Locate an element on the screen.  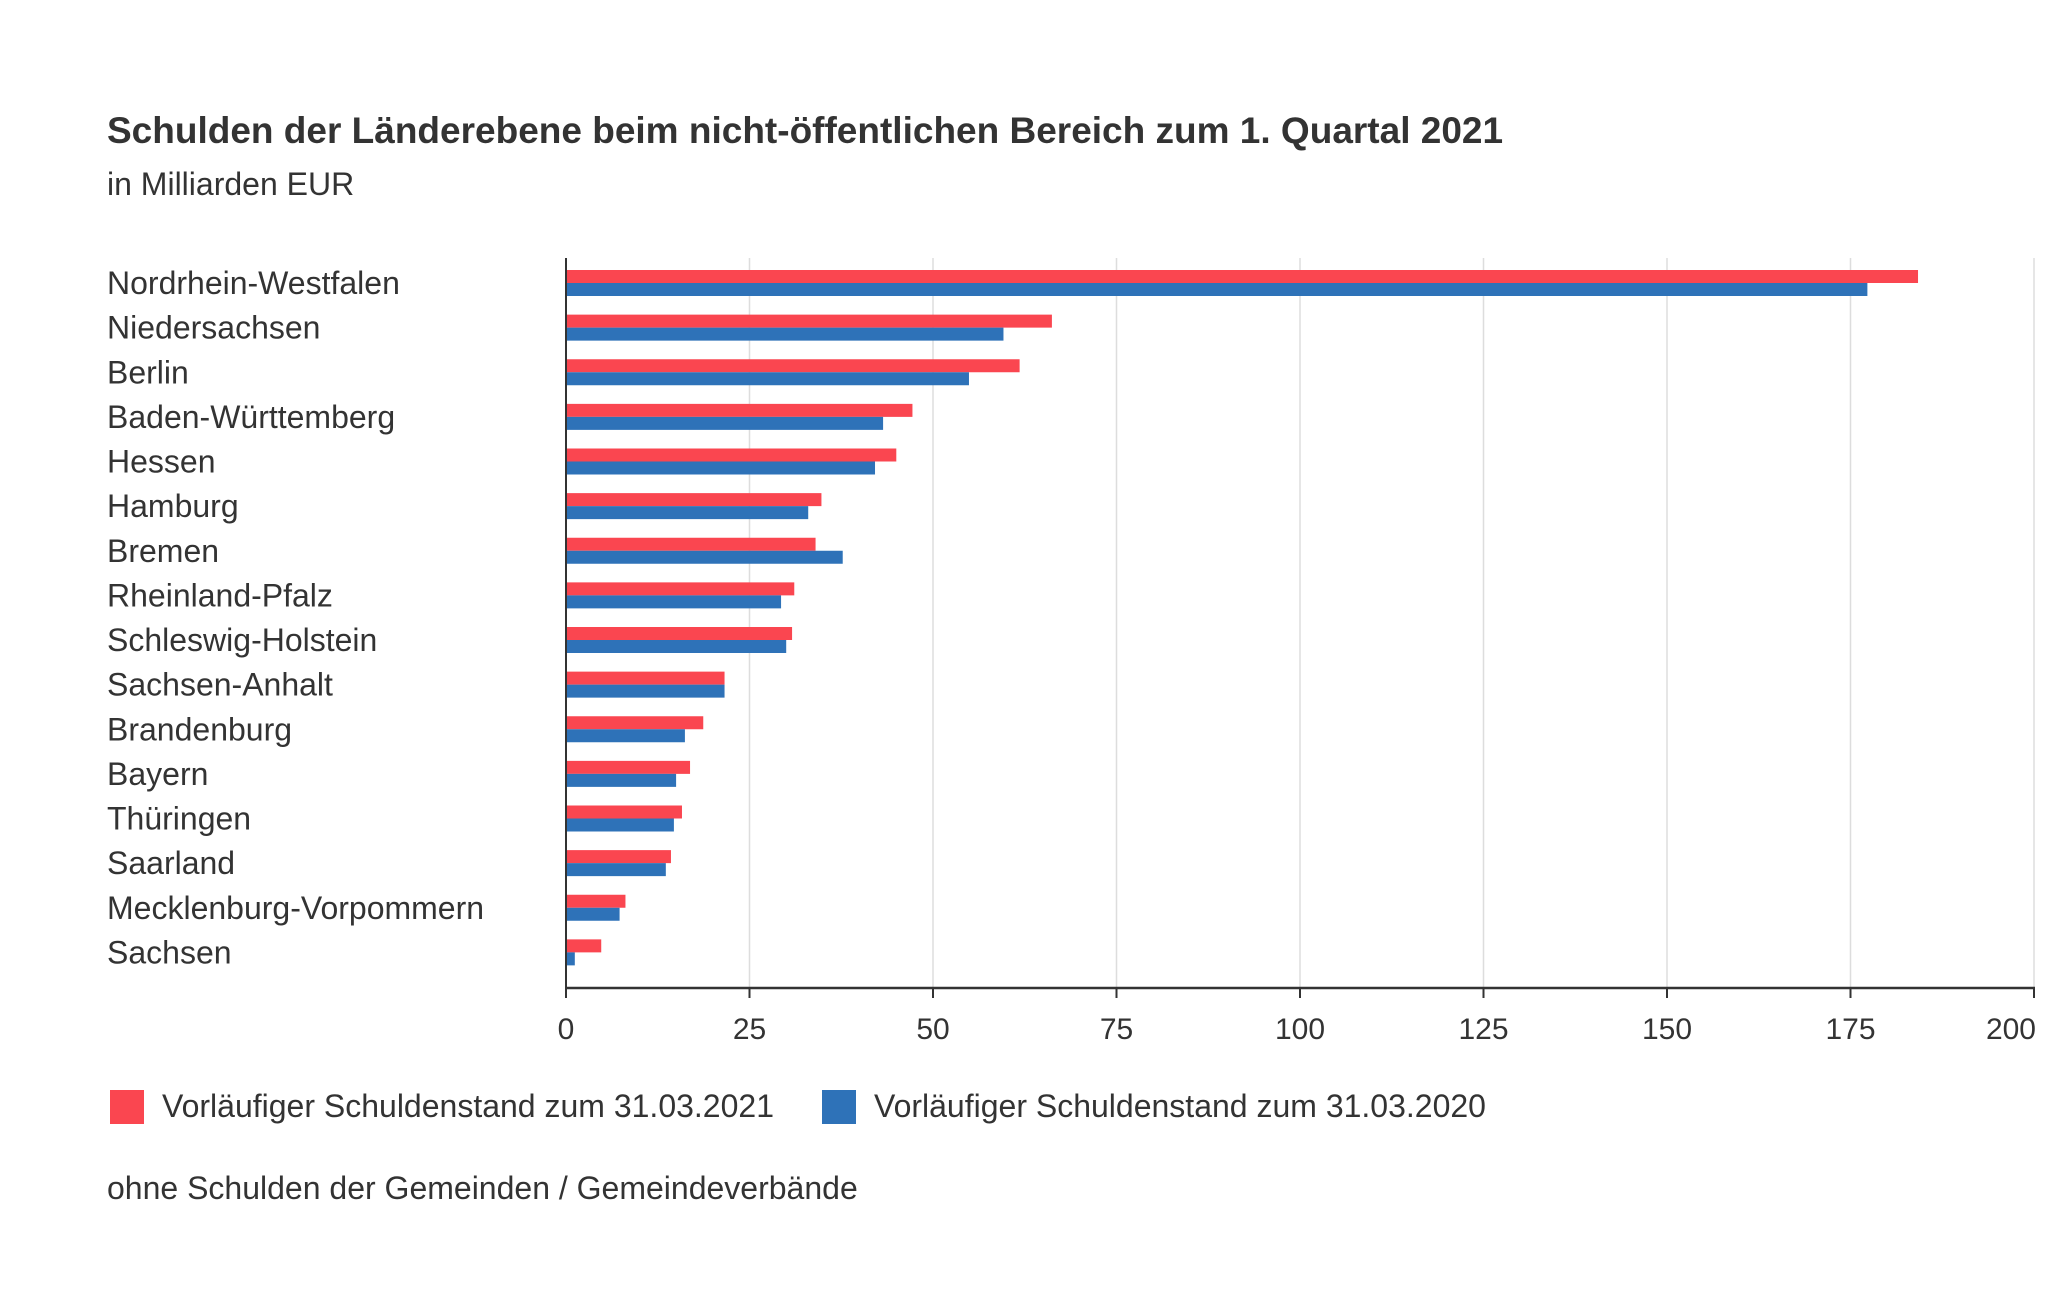
category-label: Niedersachsen is located at coordinates (213, 328).